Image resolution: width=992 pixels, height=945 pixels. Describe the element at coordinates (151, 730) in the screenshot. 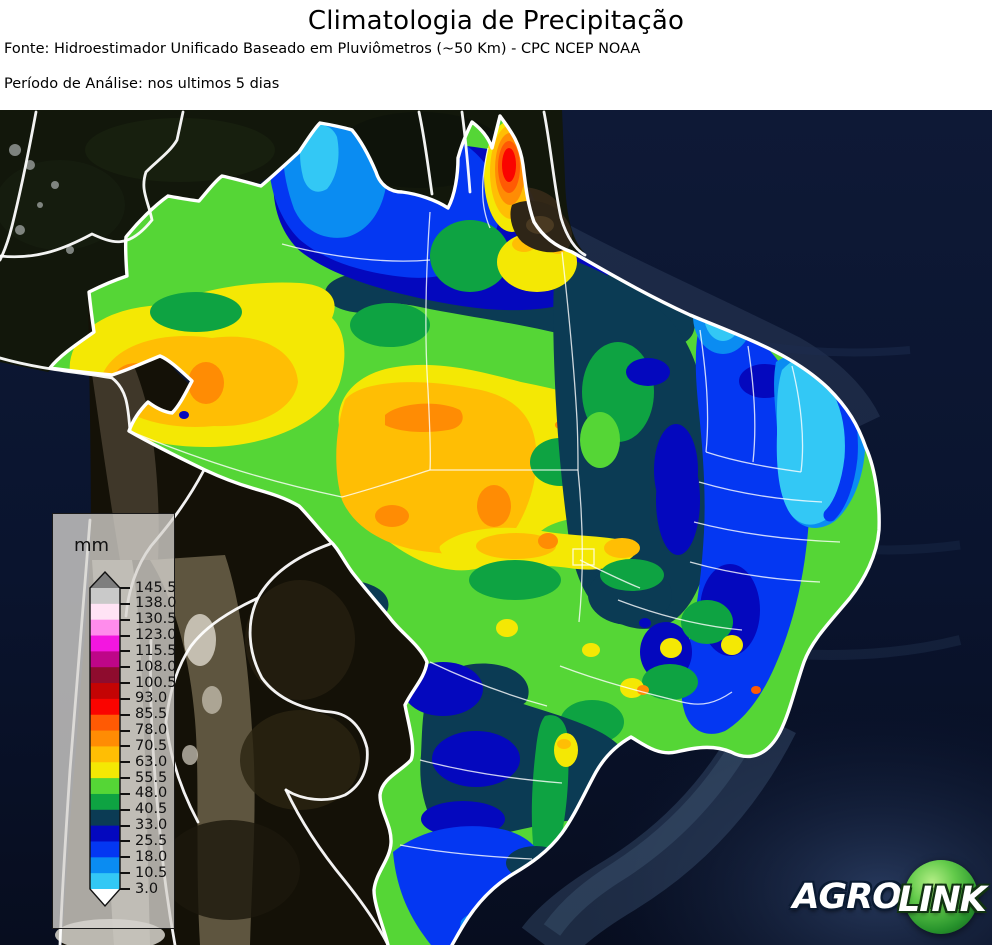

I see `colorbar-tick-label: 78.0` at that location.